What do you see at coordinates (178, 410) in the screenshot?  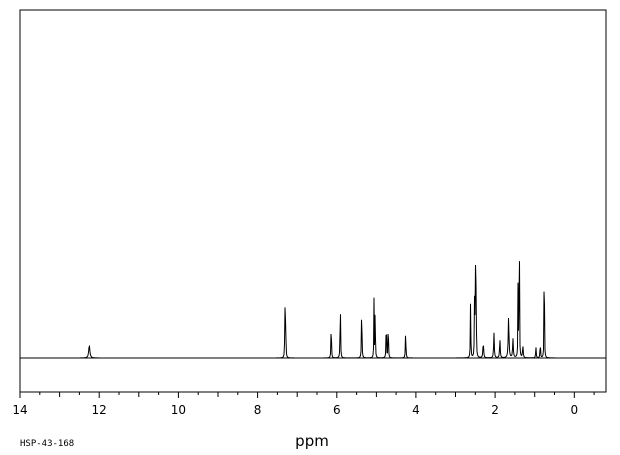 I see `x-tick-label: 10` at bounding box center [178, 410].